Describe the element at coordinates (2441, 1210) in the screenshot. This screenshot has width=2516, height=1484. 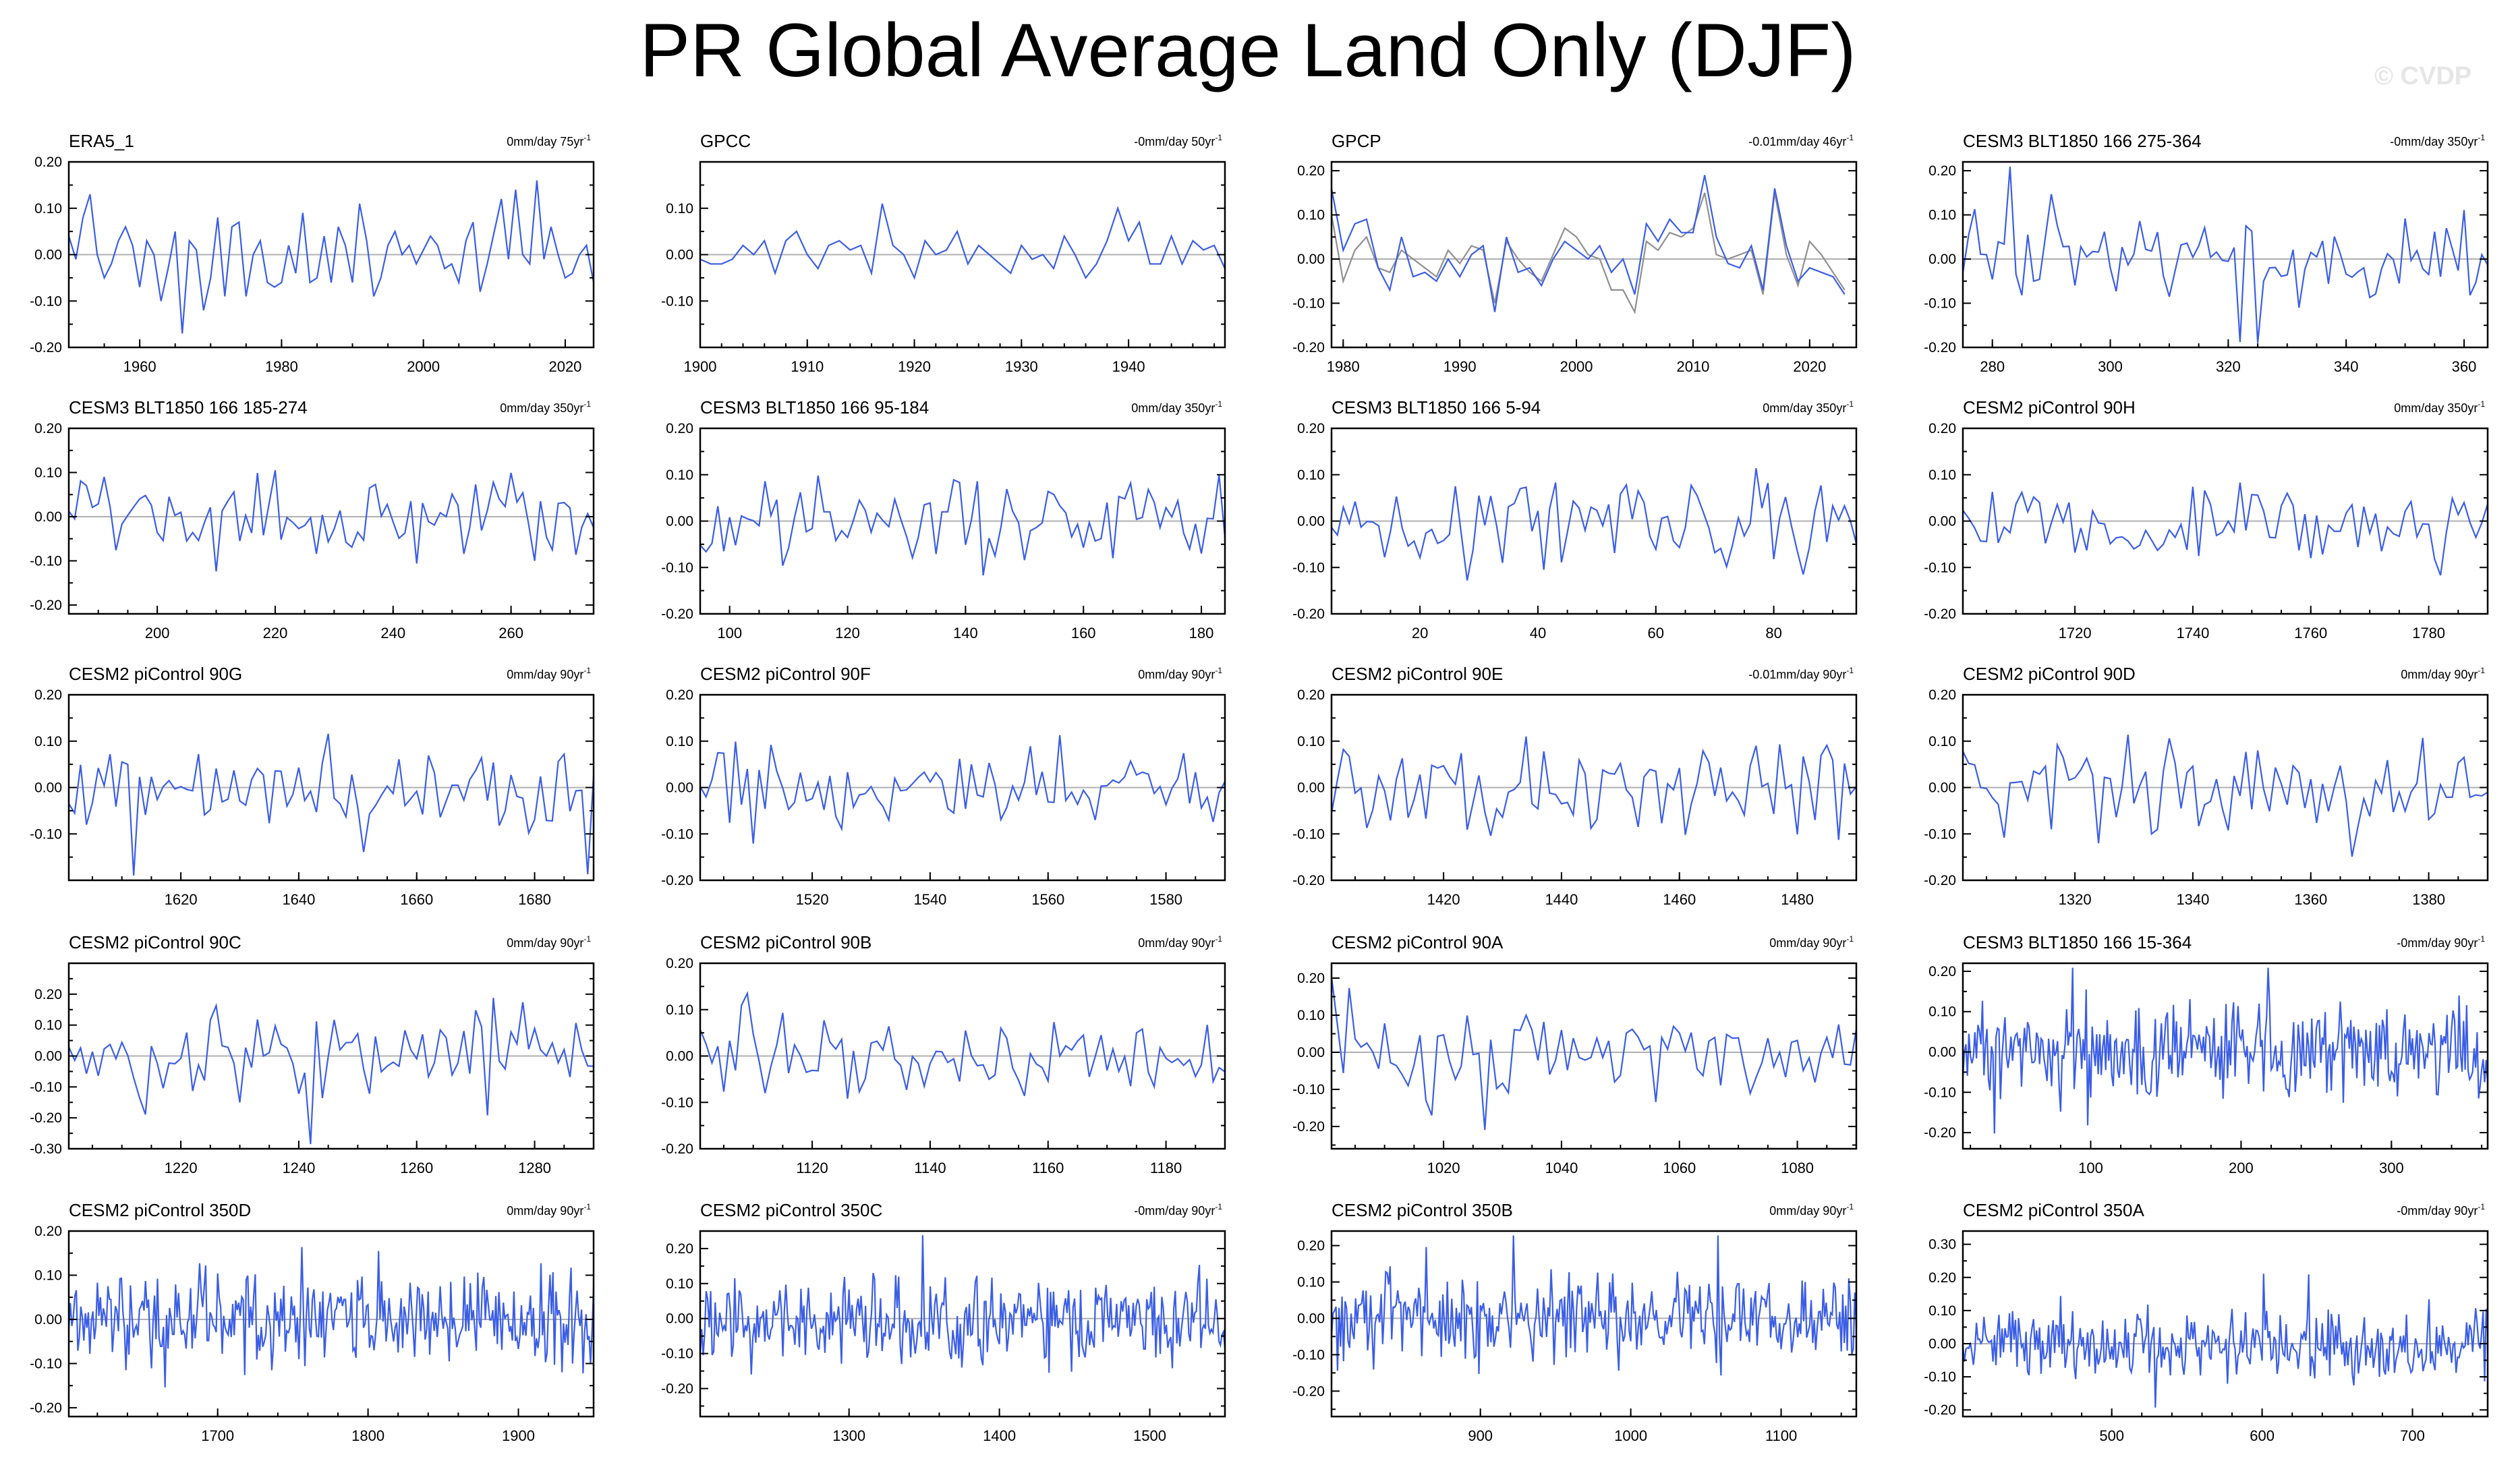
I see `trend-annotation: -0mm/day 90yr-1` at that location.